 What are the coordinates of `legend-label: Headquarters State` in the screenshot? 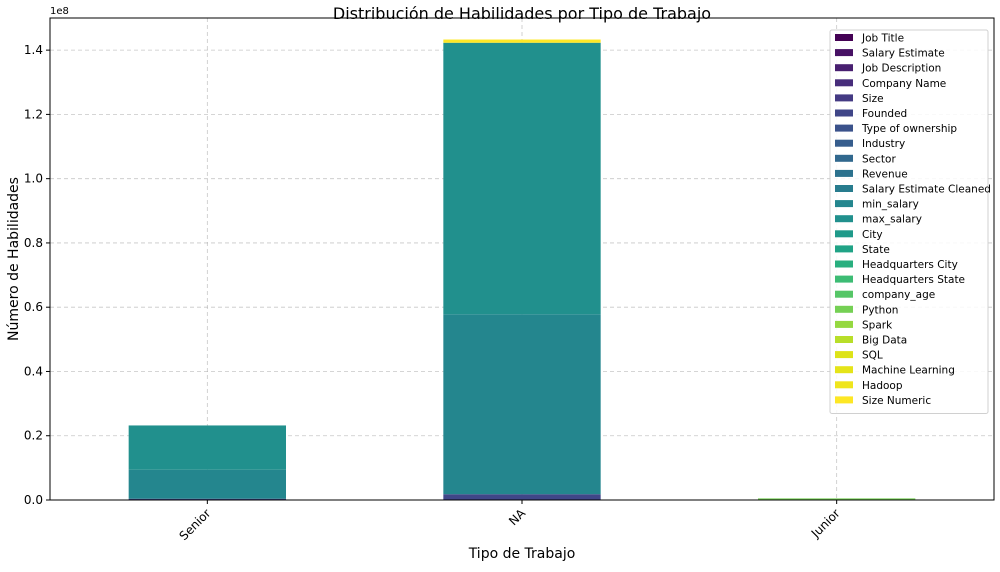 It's located at (913, 280).